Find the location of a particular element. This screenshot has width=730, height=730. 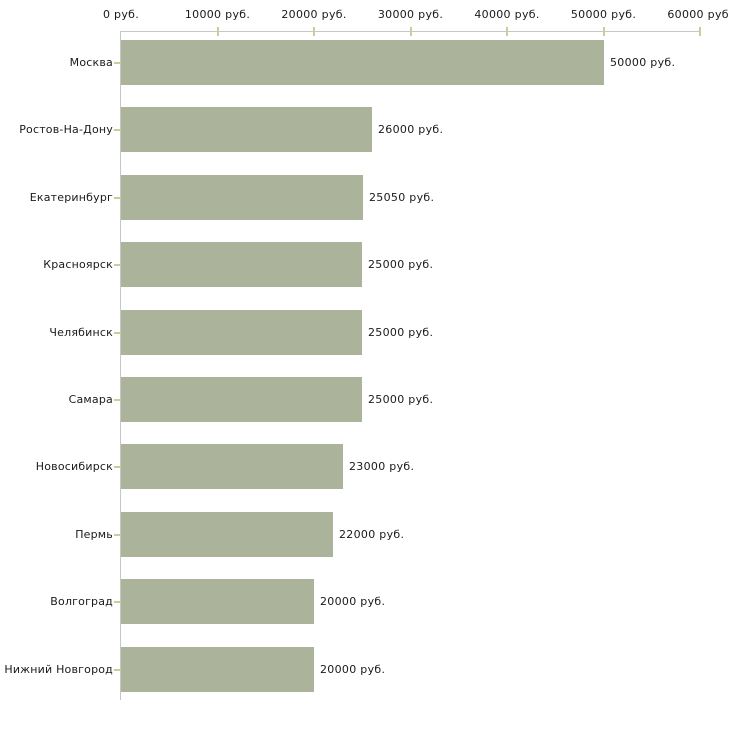

category-label: Нижний Новгород is located at coordinates (58, 669).